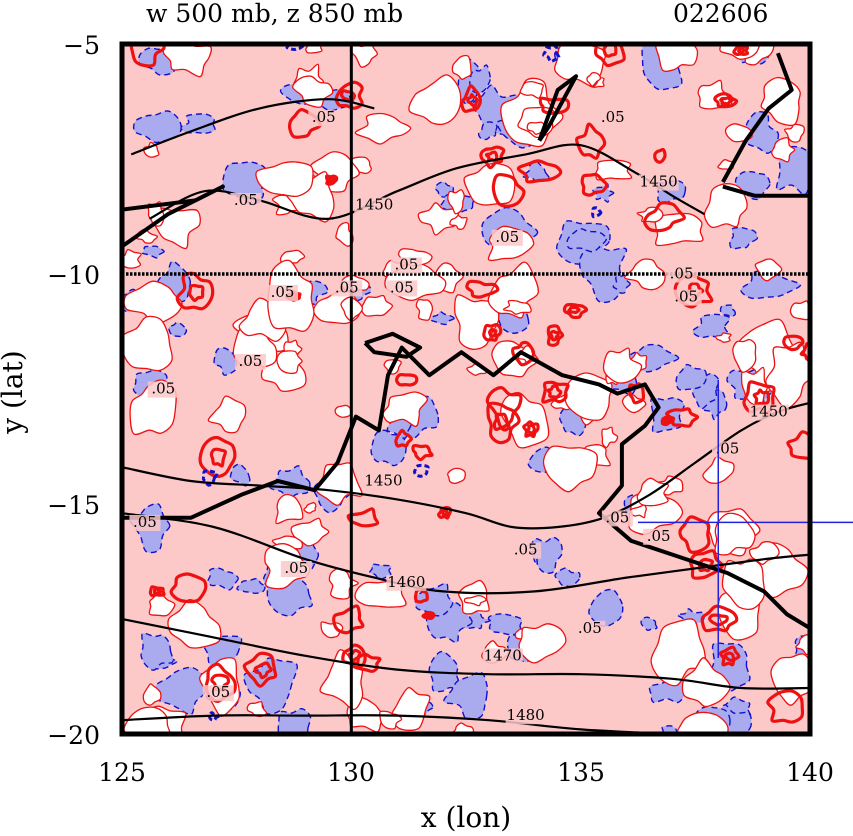 The image size is (853, 836). I want to click on x-tick-label: 140, so click(810, 772).